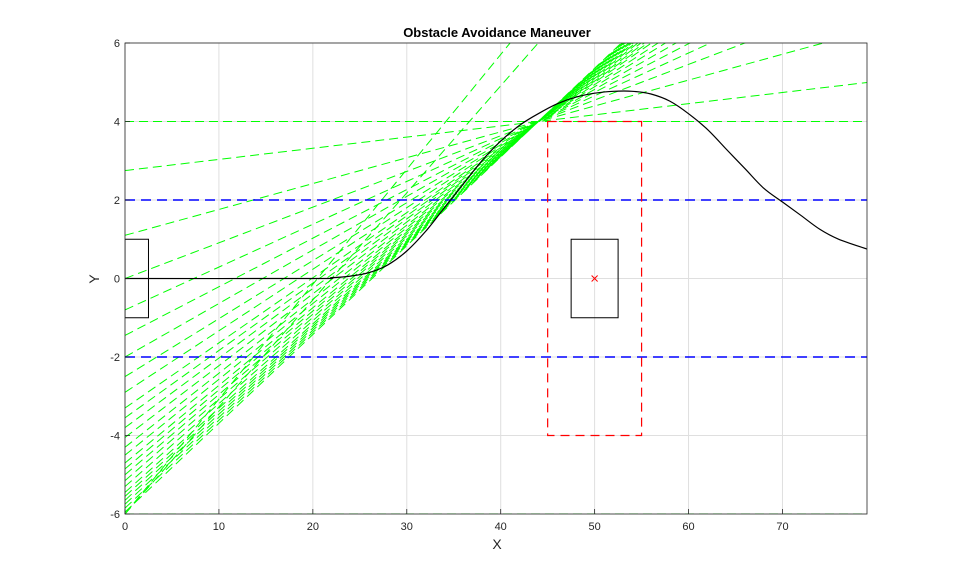 The width and height of the screenshot is (959, 582). I want to click on x-tick-label: 50, so click(594, 527).